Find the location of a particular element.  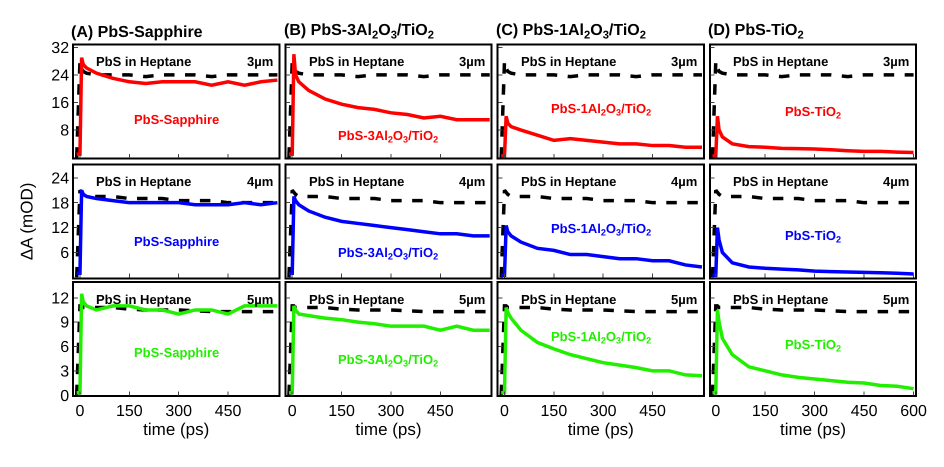

y-tick-label: 16 is located at coordinates (60, 103).